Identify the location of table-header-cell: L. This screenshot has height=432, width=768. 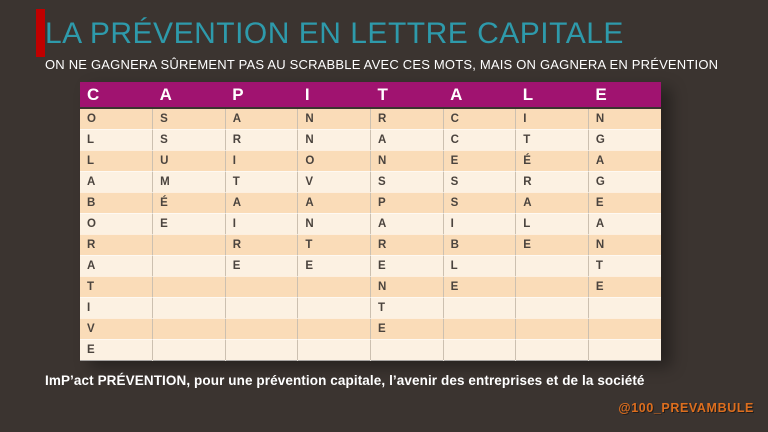
(552, 95).